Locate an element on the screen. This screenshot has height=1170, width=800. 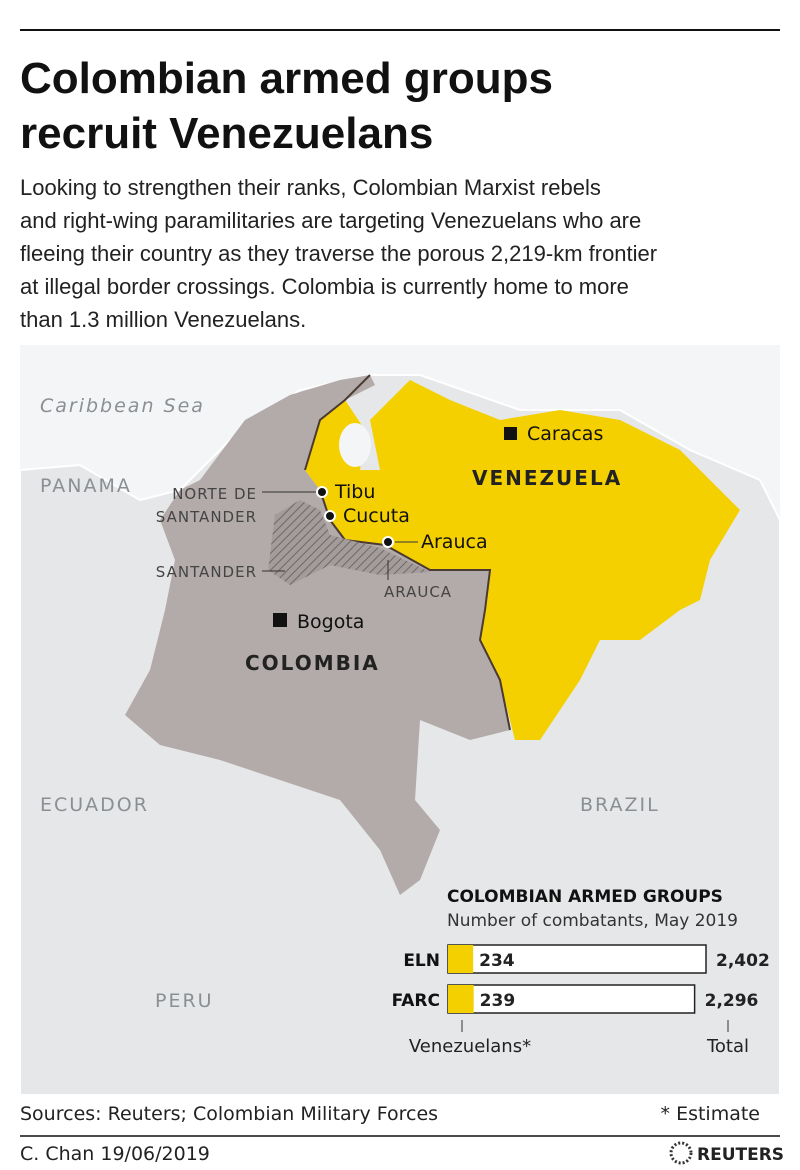
legend-entry: Total is located at coordinates (727, 1046).